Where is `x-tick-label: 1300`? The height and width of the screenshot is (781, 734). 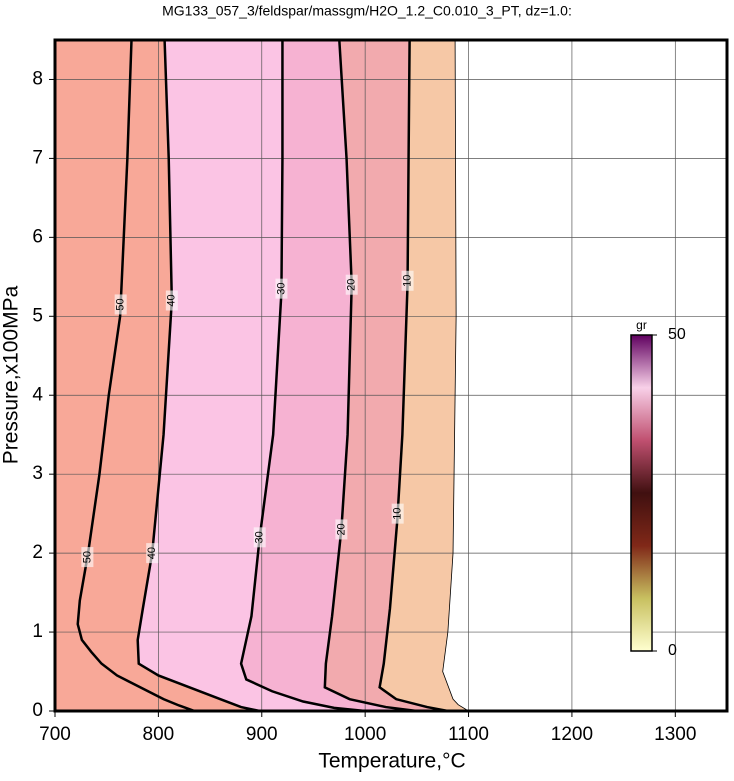
x-tick-label: 1300 is located at coordinates (675, 734).